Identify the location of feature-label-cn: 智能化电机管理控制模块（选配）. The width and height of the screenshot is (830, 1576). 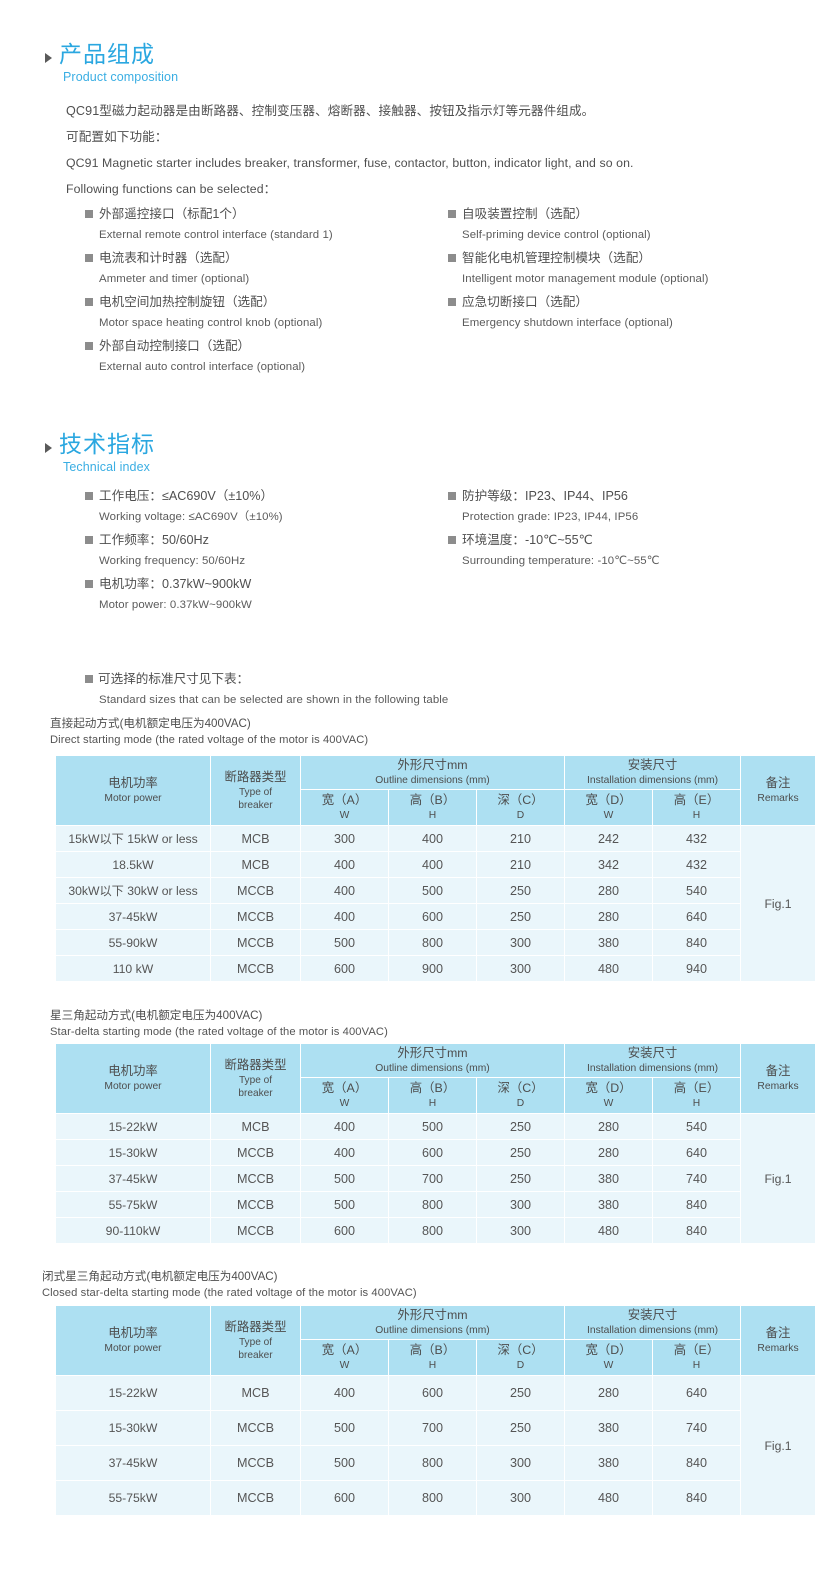
(556, 258).